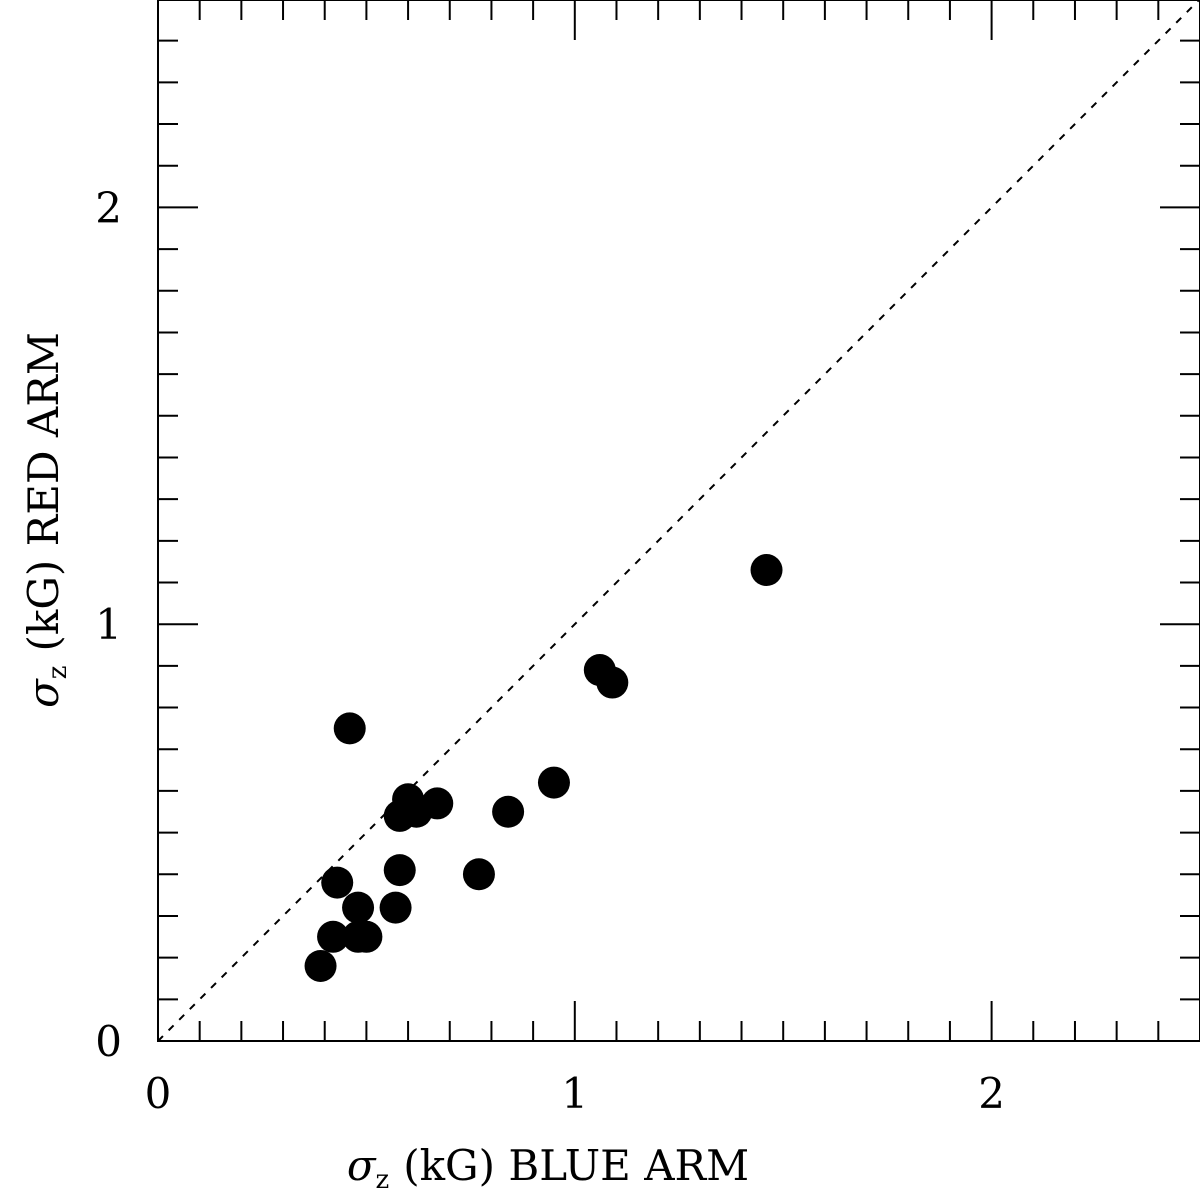 The width and height of the screenshot is (1200, 1201). I want to click on data-points, so click(543, 768).